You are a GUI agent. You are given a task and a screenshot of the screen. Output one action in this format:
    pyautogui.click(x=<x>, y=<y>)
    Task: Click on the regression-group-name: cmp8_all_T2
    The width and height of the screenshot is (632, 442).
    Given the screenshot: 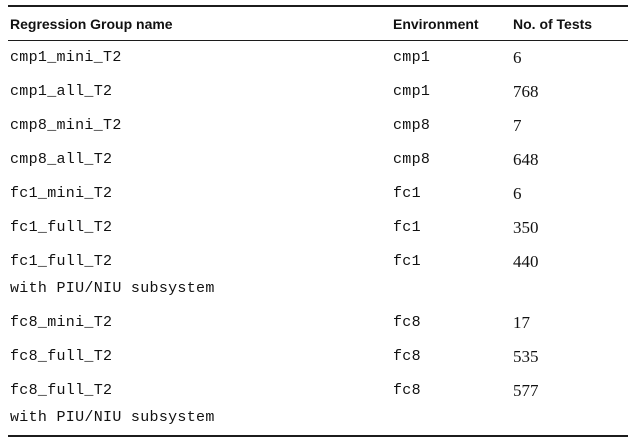 What is the action you would take?
    pyautogui.click(x=61, y=159)
    